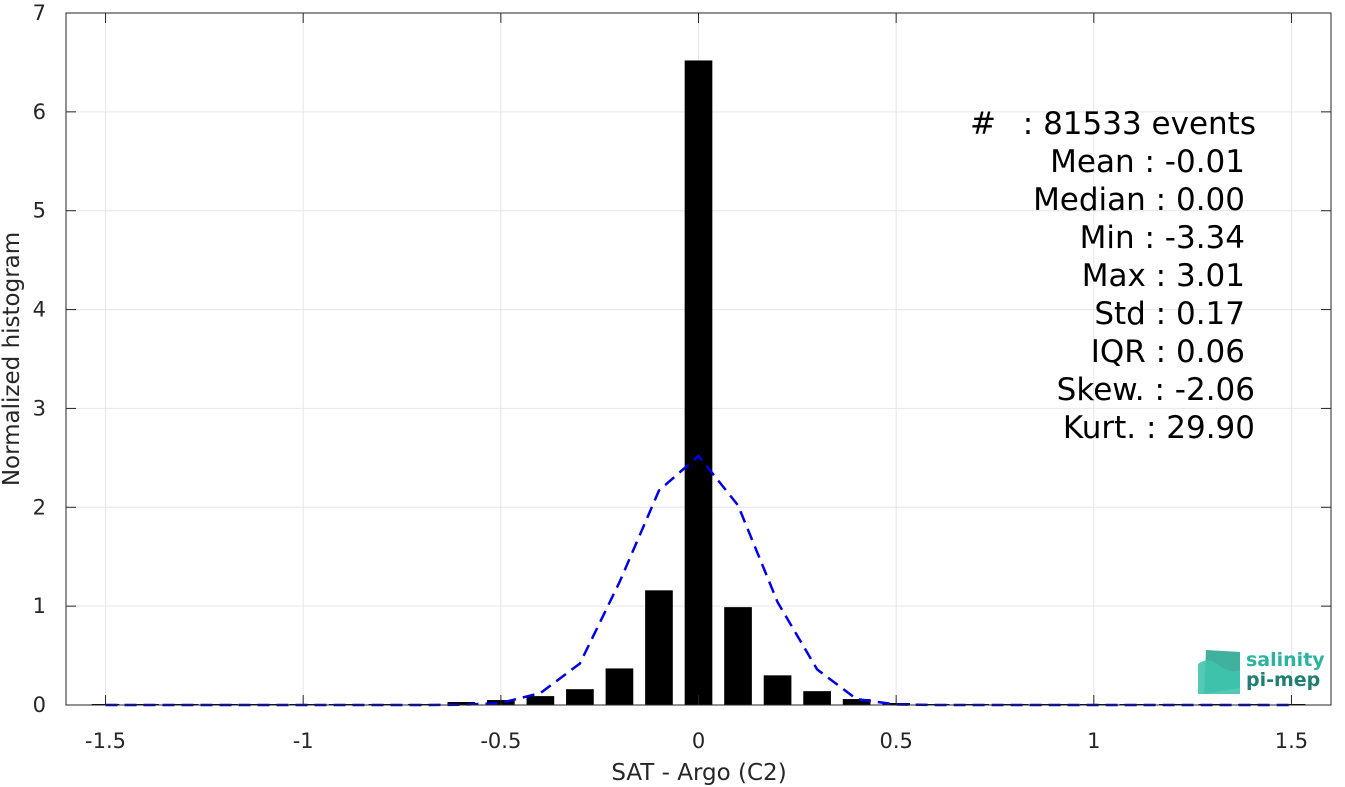 This screenshot has height=787, width=1345. What do you see at coordinates (39, 310) in the screenshot?
I see `y-tick-label: 4` at bounding box center [39, 310].